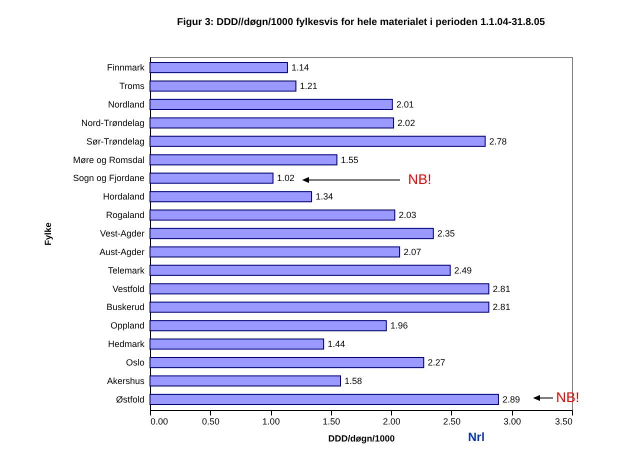 The image size is (619, 461). What do you see at coordinates (511, 399) in the screenshot?
I see `data-label: 2.89` at bounding box center [511, 399].